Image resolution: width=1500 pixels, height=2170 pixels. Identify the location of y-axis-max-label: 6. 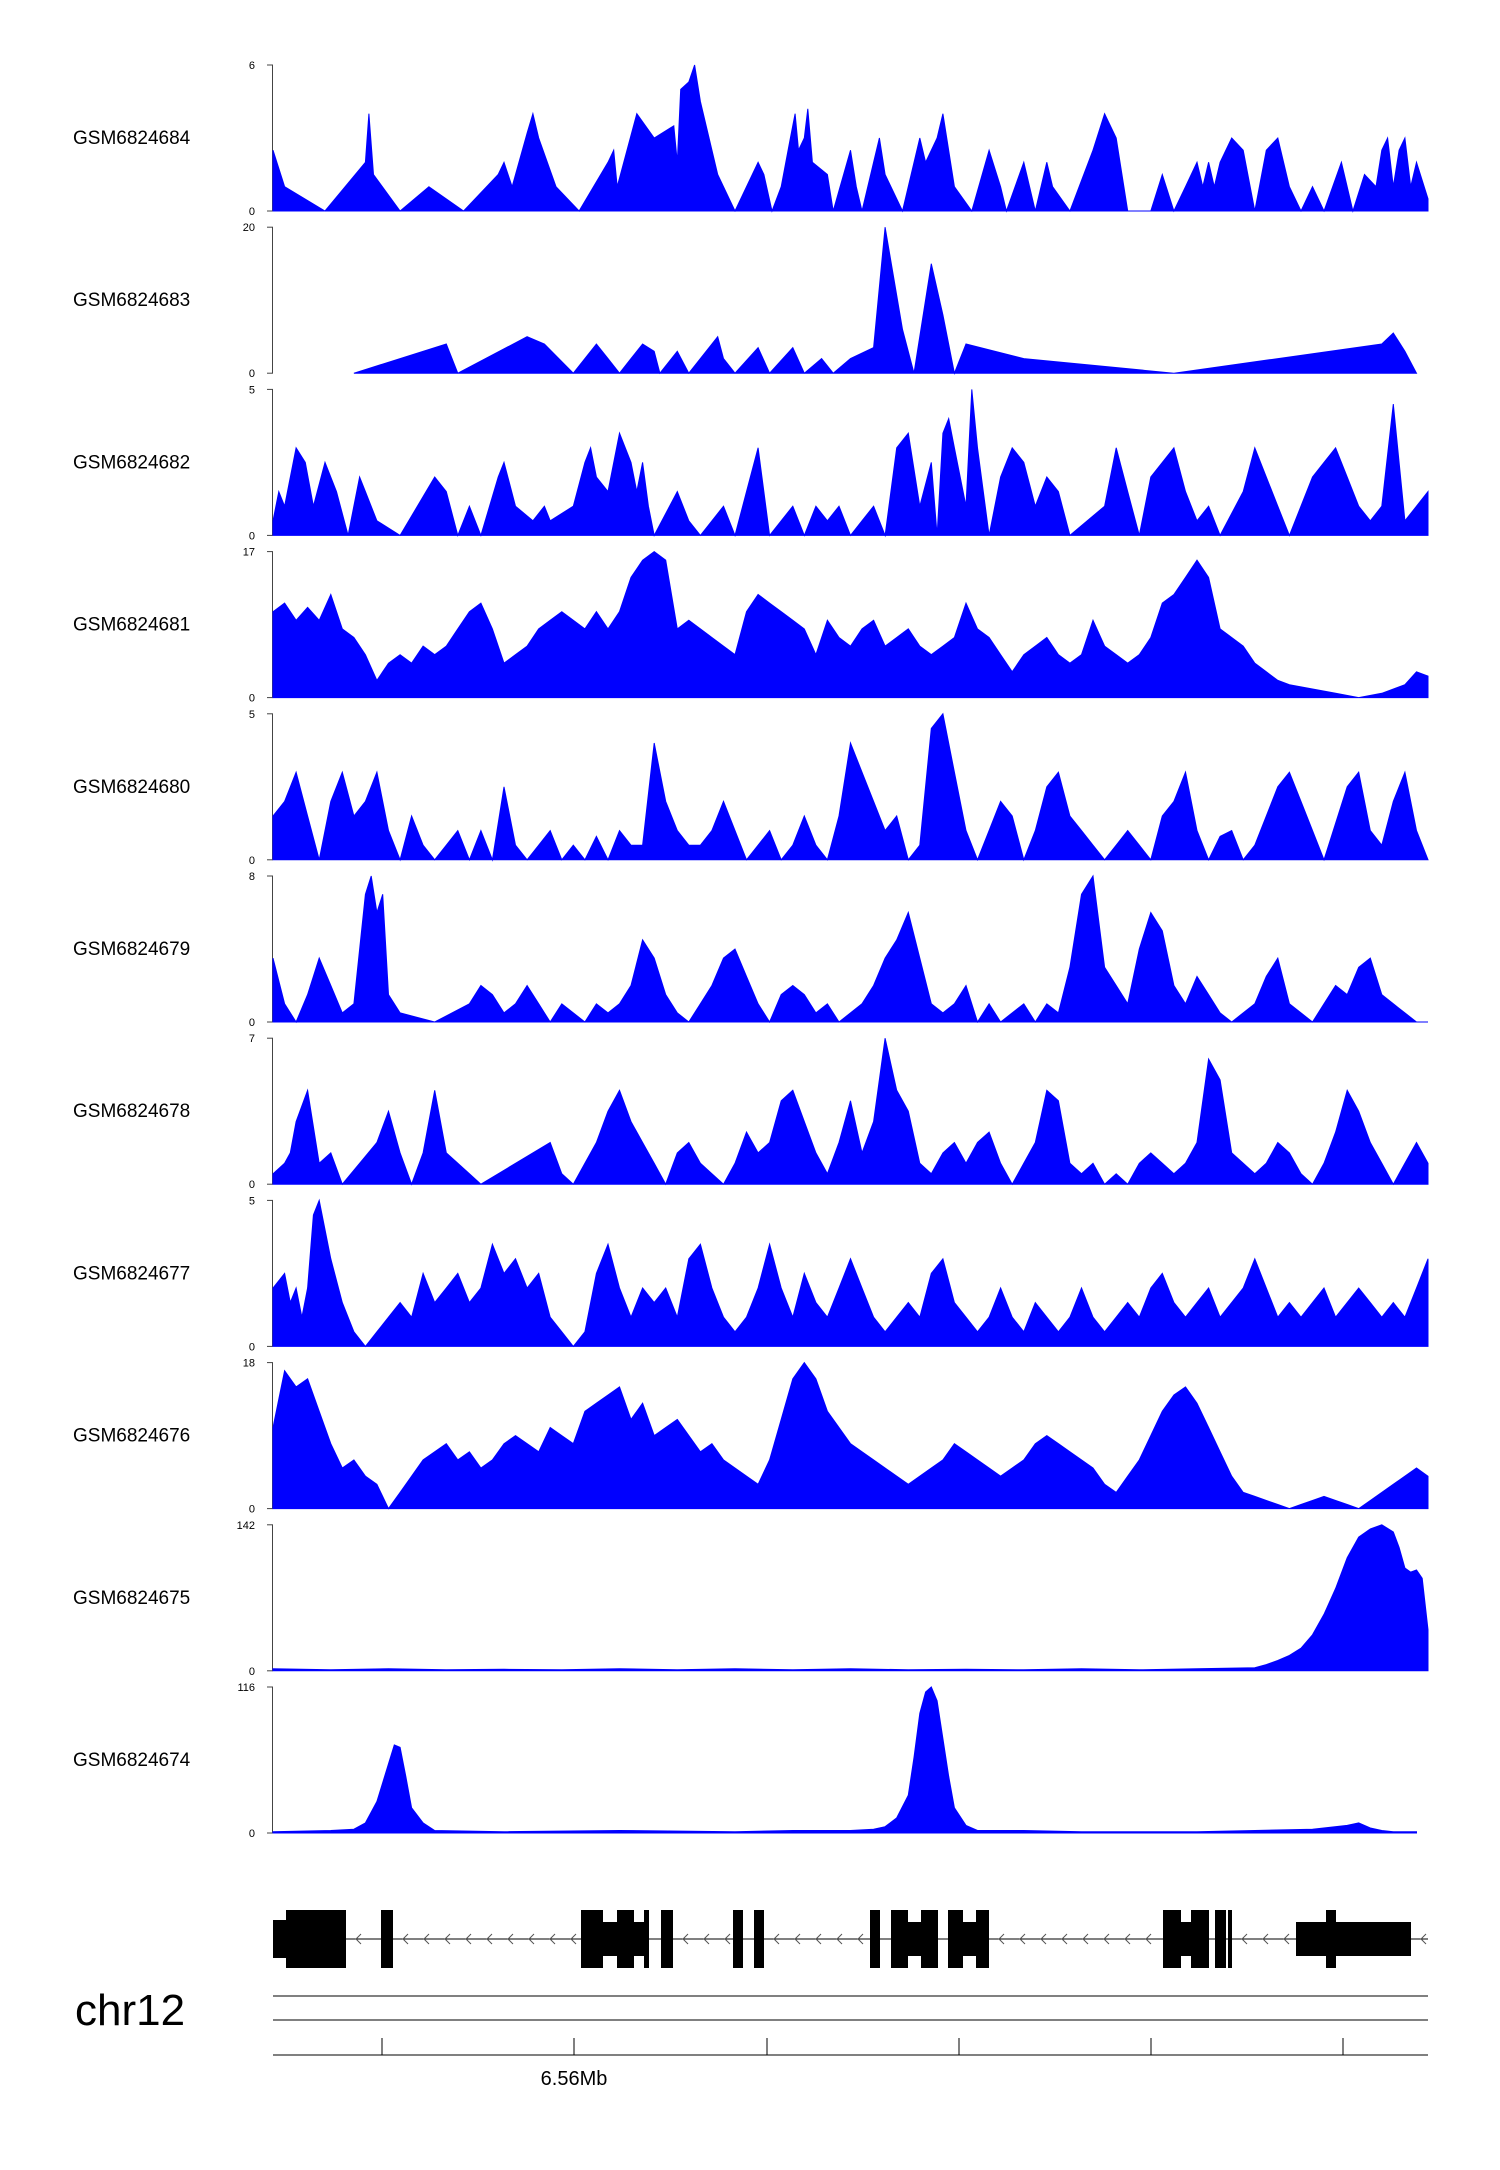
(252, 66).